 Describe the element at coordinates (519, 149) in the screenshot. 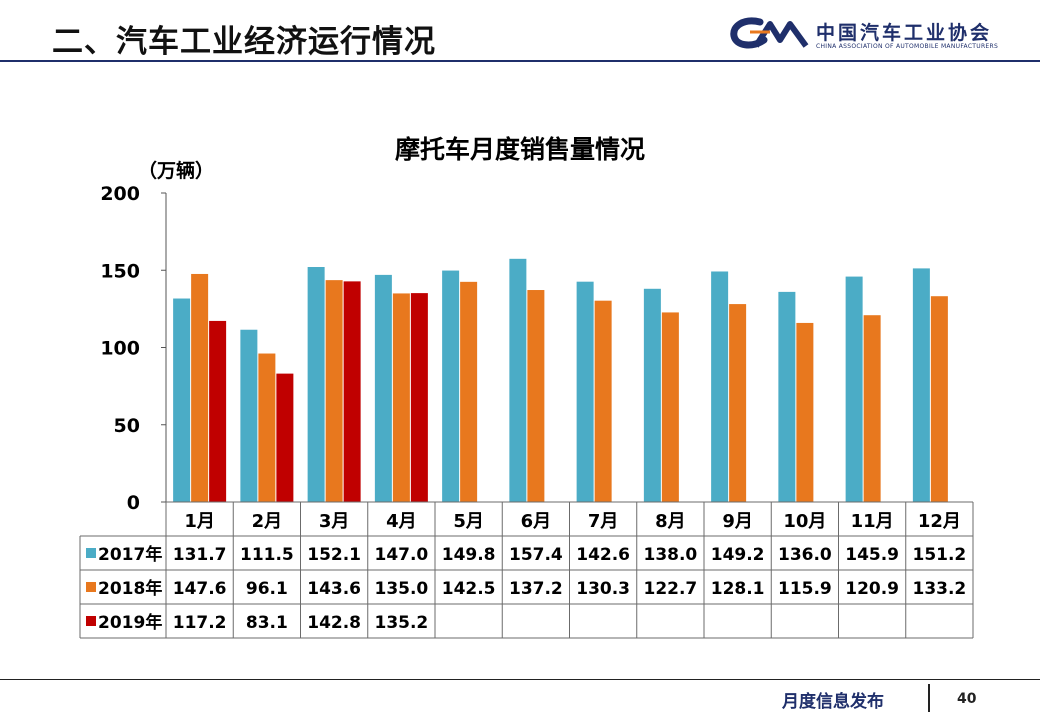

I see `chart-title: 摩托车月度销售量情况` at that location.